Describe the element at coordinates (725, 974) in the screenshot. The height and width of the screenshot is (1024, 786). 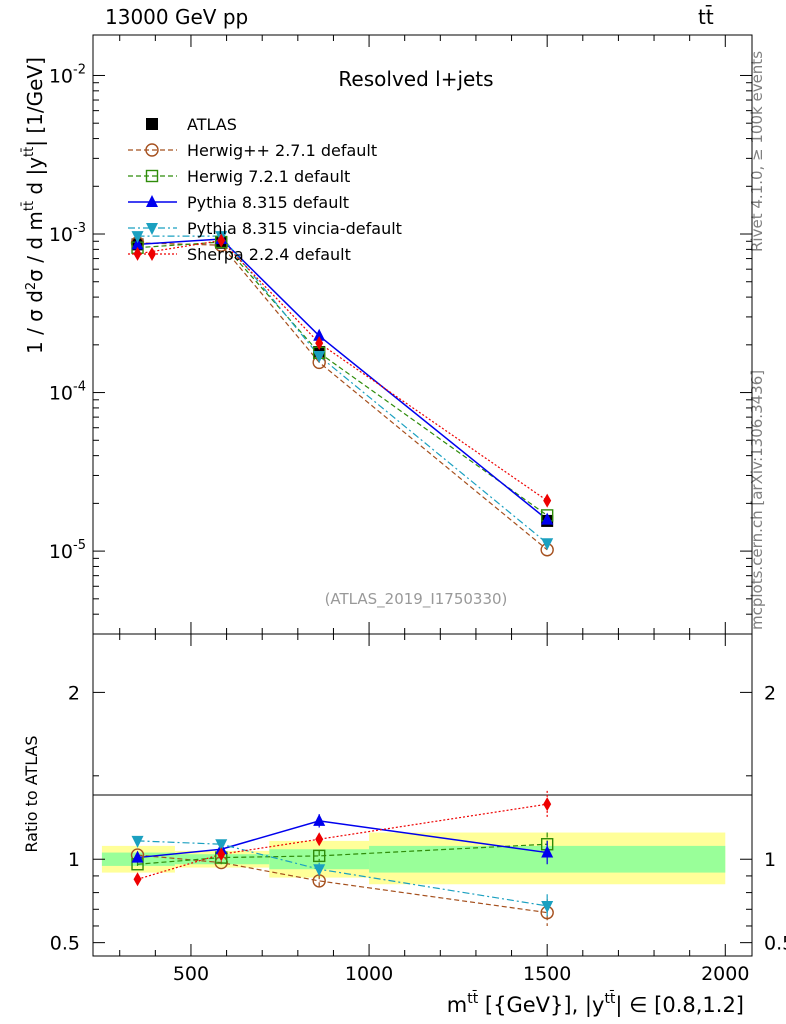
I see `x-tick-label: 2000` at that location.